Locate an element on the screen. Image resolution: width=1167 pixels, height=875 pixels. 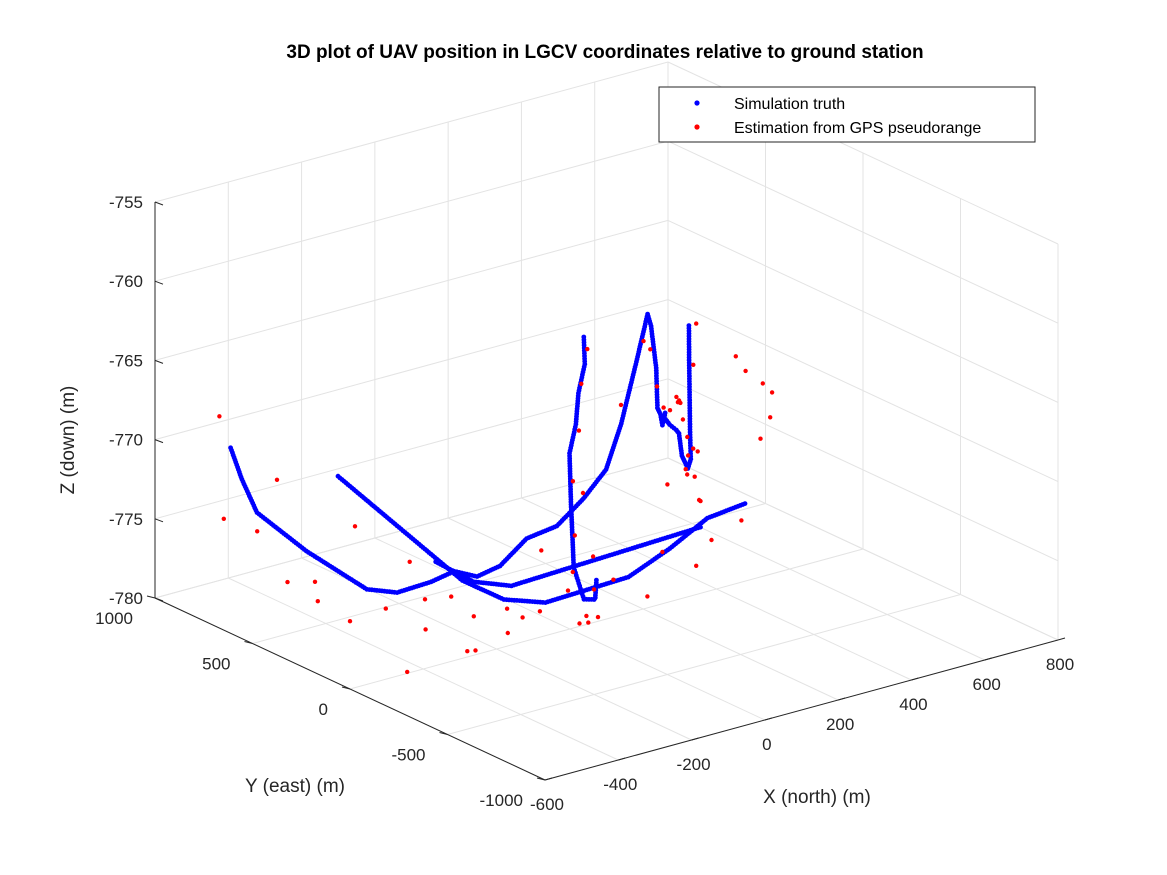
x-tick-label: -600 is located at coordinates (547, 804).